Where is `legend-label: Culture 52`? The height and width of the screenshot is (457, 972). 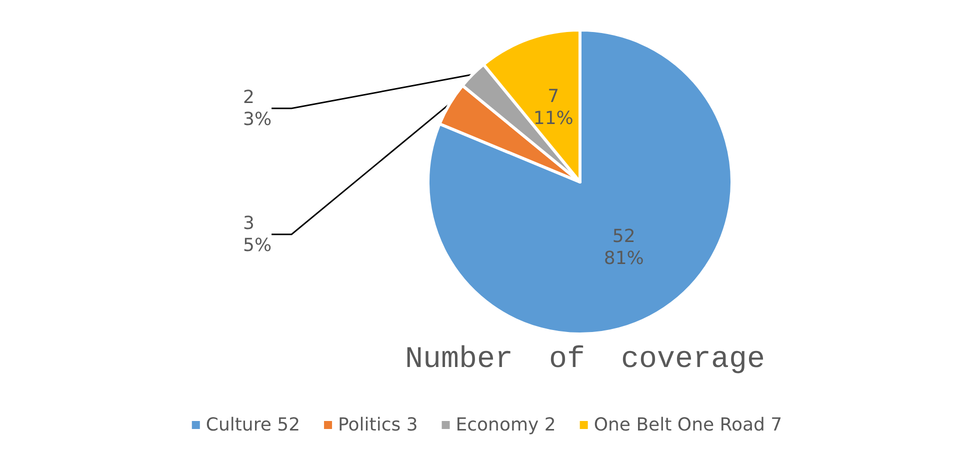 legend-label: Culture 52 is located at coordinates (253, 425).